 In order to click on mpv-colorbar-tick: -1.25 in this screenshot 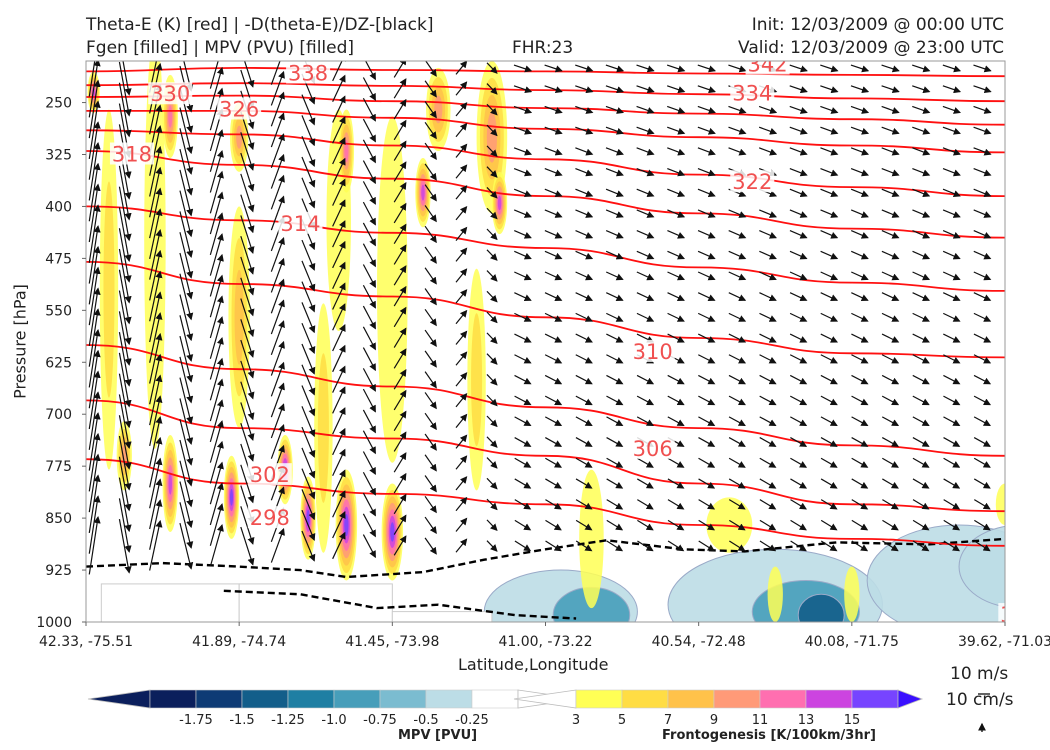, I will do `click(288, 720)`.